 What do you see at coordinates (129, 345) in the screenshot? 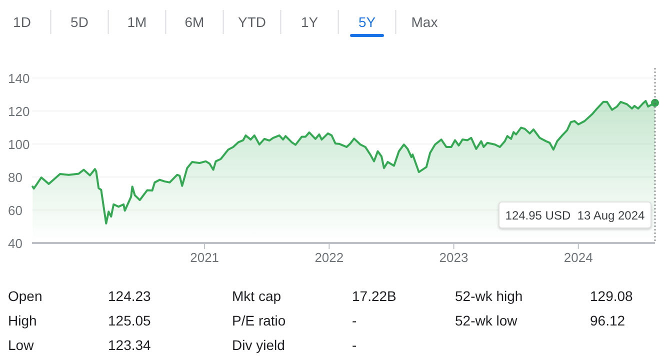
I see `text: 123.34` at bounding box center [129, 345].